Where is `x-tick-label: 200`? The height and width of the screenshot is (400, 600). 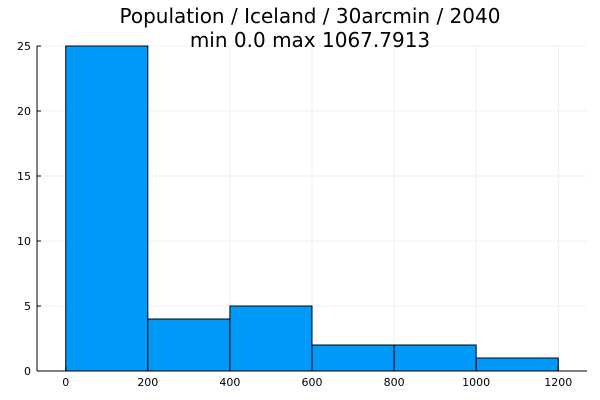
x-tick-label: 200 is located at coordinates (147, 382).